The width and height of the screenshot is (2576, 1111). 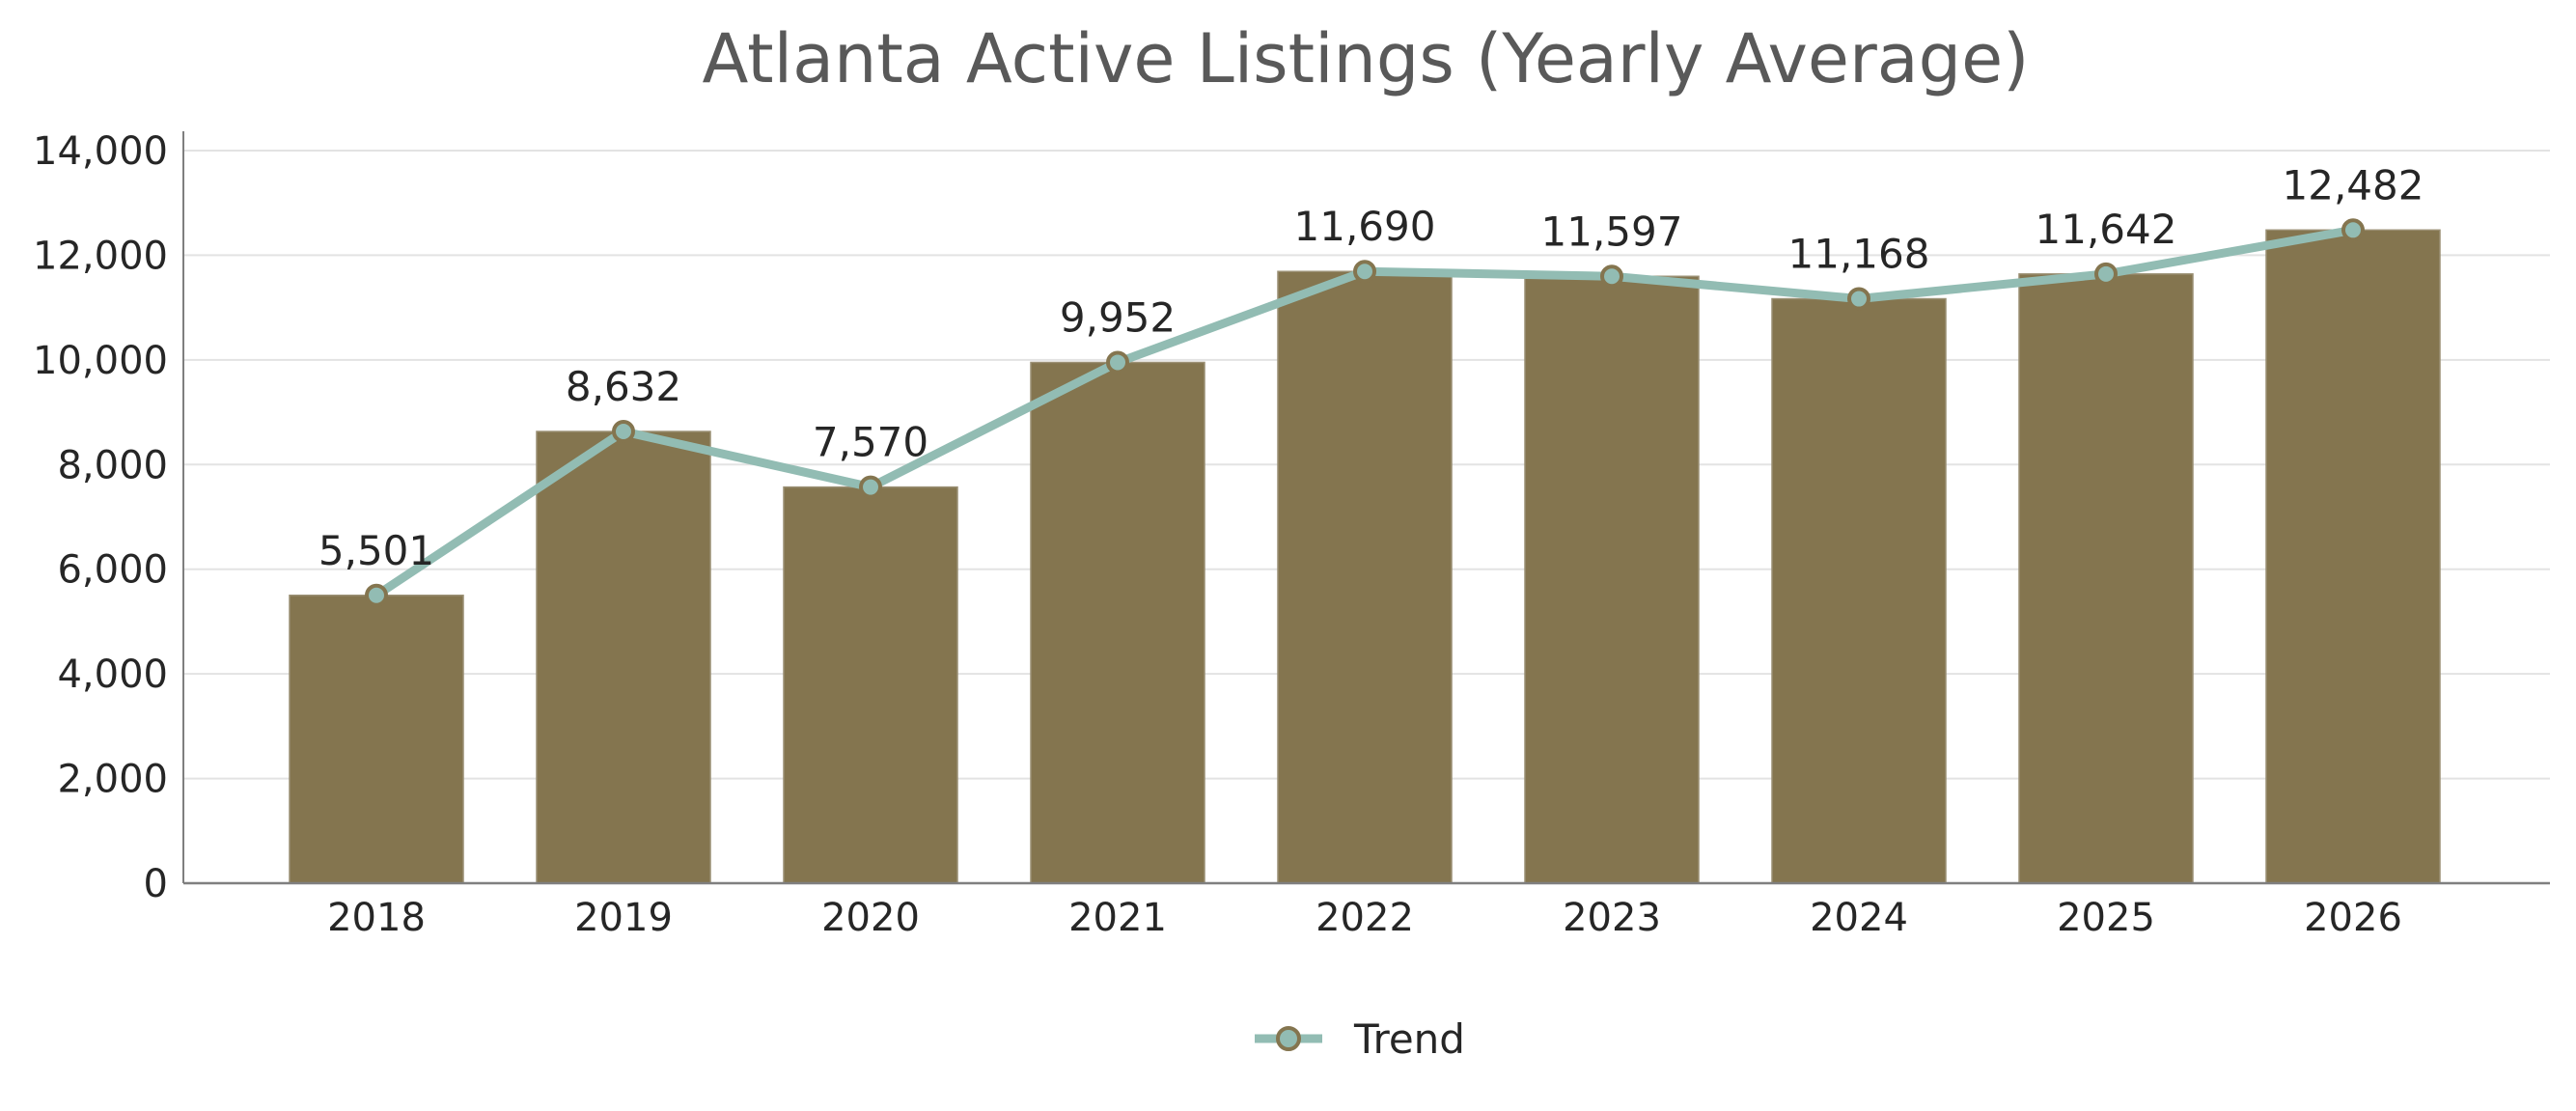 I want to click on data-label: 12,482, so click(x=2353, y=184).